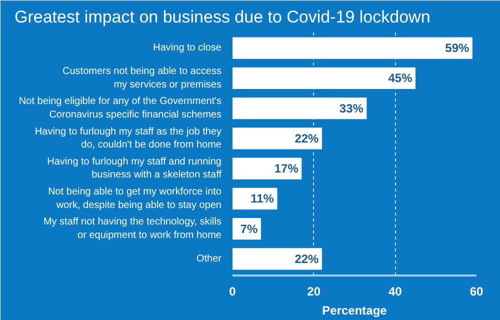  Describe the element at coordinates (351, 108) in the screenshot. I see `data-label: 33%` at that location.